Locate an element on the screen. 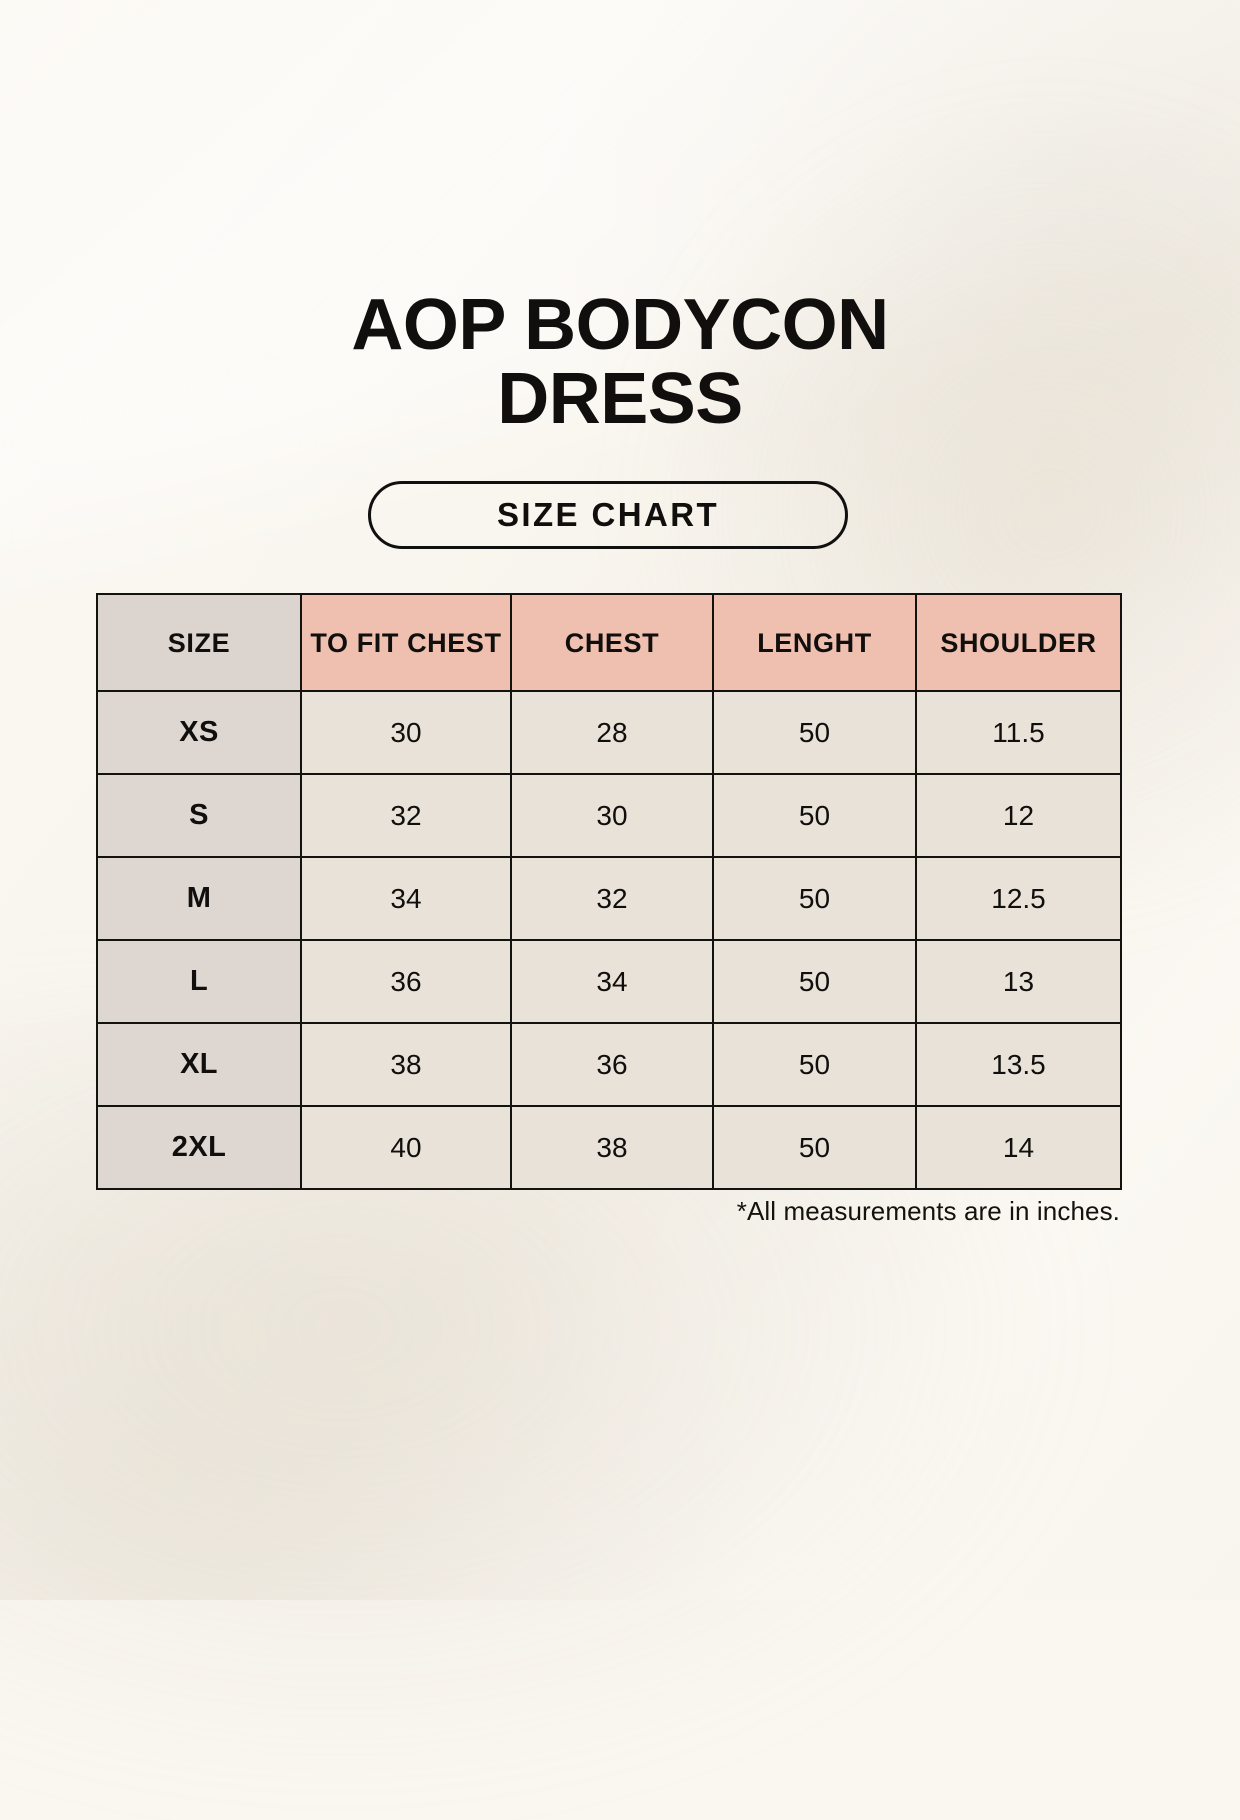  cell-size: 2XL is located at coordinates (199, 1147).